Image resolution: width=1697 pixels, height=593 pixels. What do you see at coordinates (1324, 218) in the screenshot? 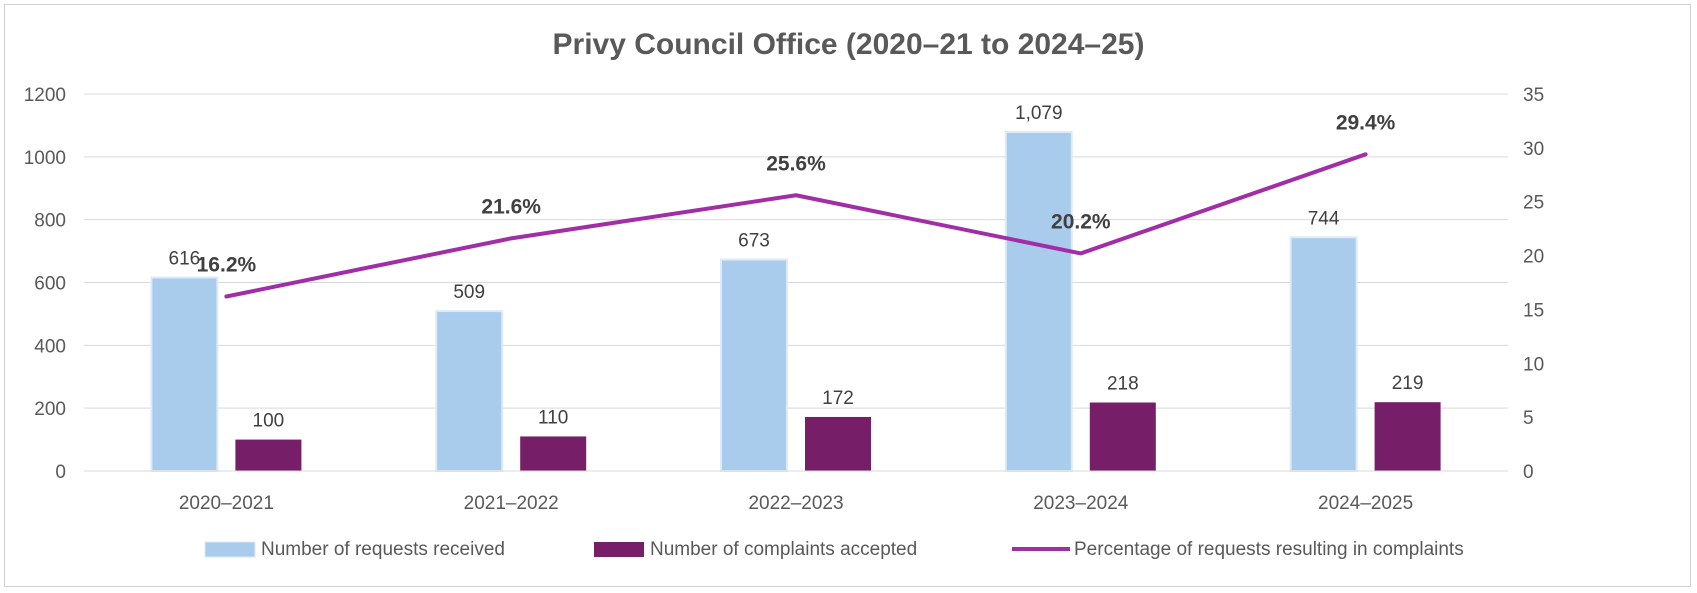
I see `data-label-number-of-requests-received: 744` at bounding box center [1324, 218].